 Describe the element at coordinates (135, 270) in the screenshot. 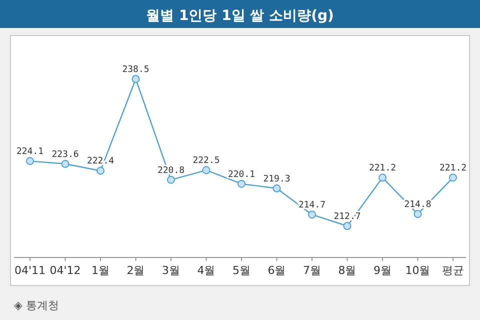

I see `x-tick: 2월` at that location.